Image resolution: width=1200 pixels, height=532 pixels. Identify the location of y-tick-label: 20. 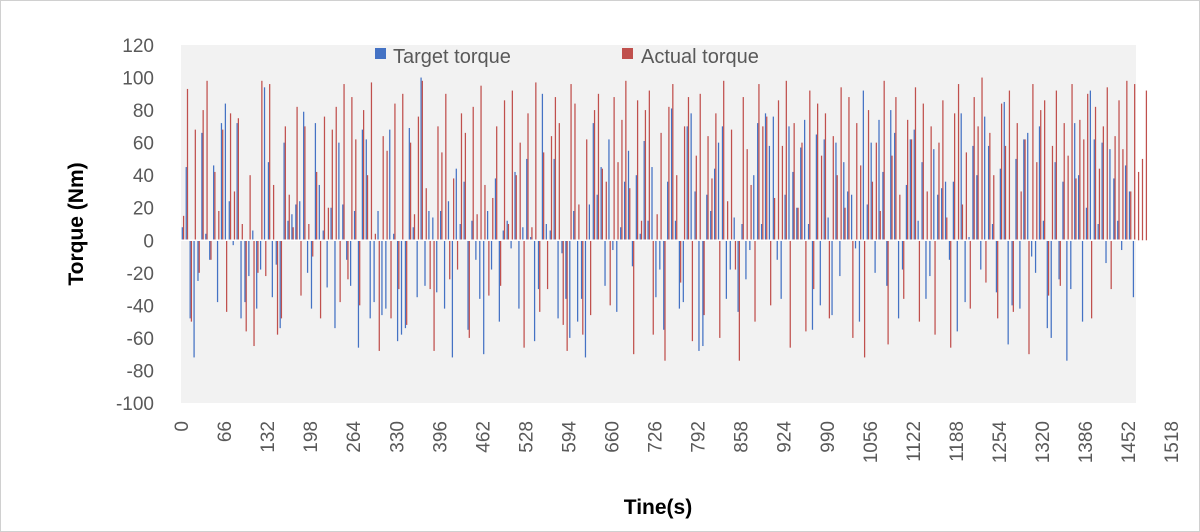
(143, 209).